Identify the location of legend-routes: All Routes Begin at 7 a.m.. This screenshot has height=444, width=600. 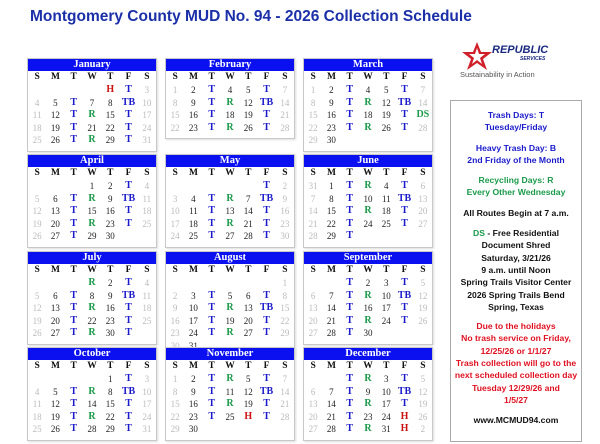
(516, 212).